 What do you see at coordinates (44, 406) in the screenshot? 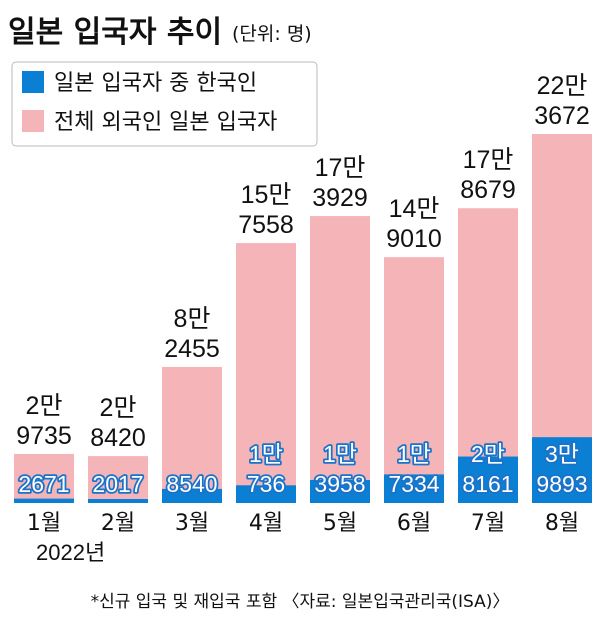
I see `label-total-1-line-1: 2만` at bounding box center [44, 406].